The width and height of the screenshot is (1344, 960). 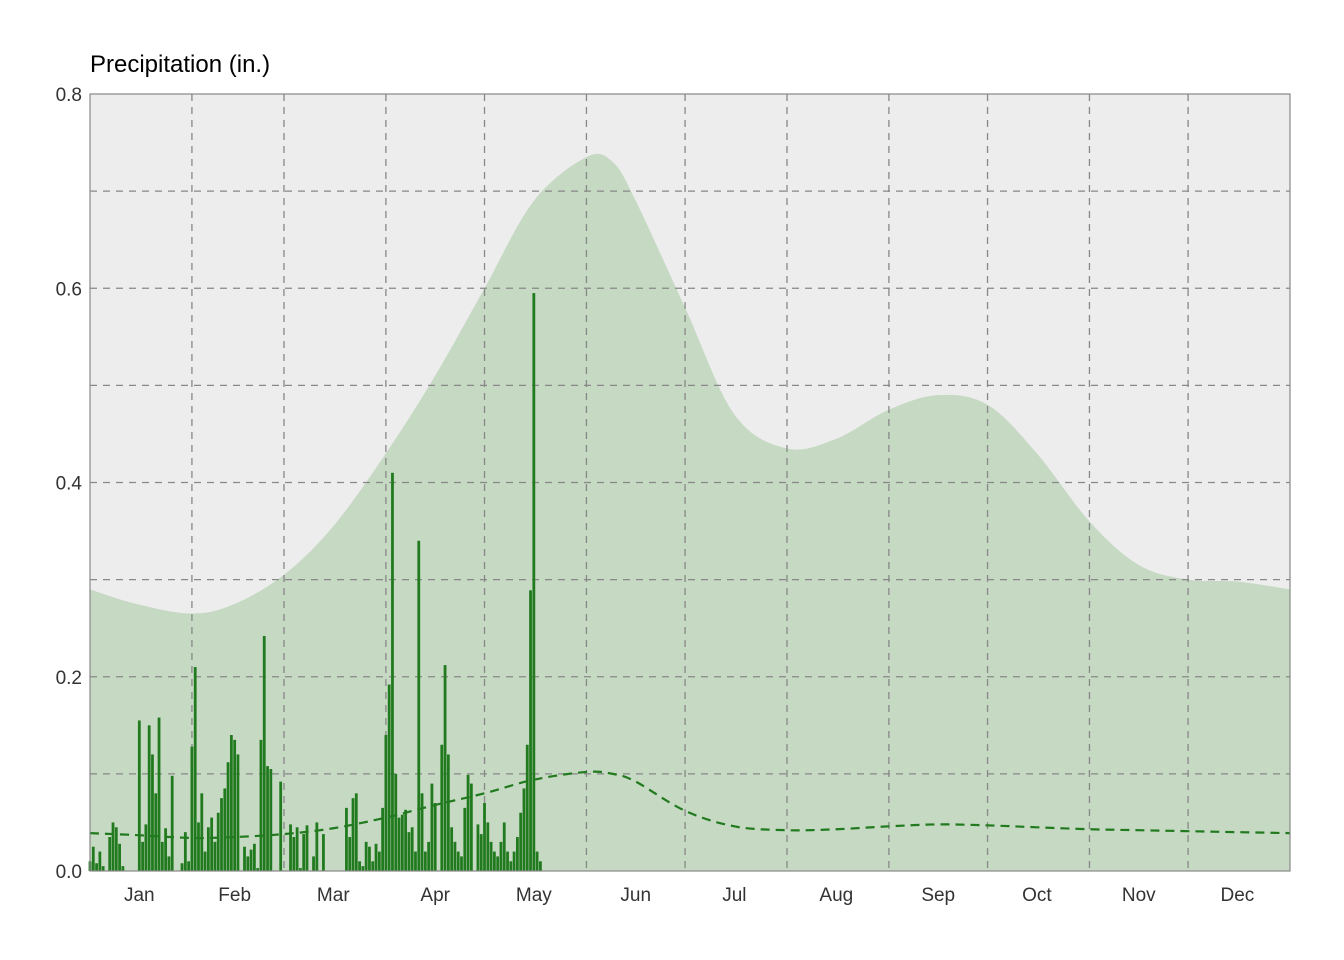 I want to click on y-tick-label: 0.8, so click(x=69, y=95).